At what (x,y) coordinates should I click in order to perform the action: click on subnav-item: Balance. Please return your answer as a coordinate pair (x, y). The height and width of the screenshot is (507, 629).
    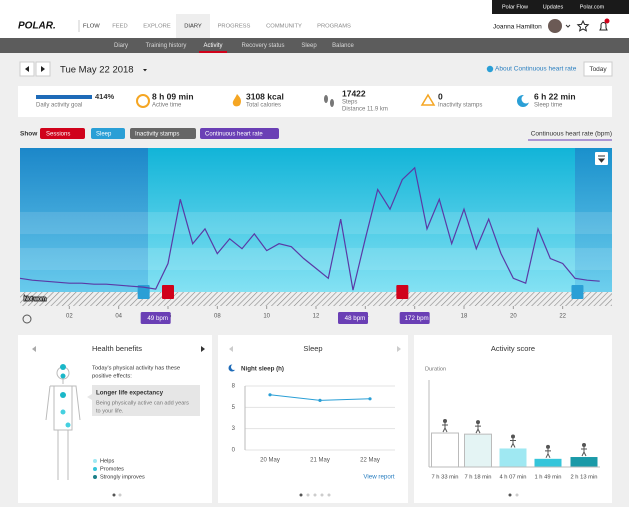
    Looking at the image, I should click on (343, 46).